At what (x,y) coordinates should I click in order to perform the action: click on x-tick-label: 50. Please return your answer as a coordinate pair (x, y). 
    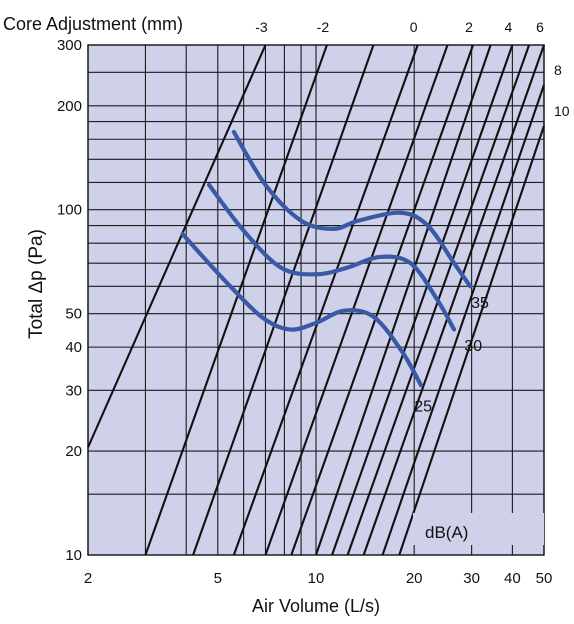
    Looking at the image, I should click on (544, 578).